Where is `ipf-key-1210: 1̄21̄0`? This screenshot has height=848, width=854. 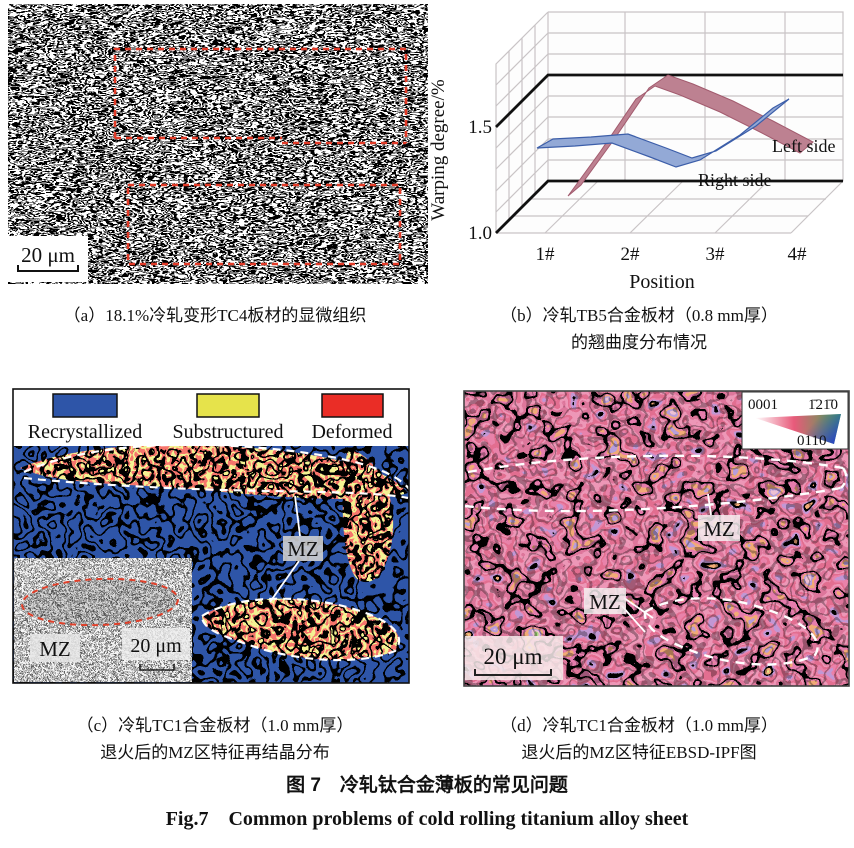
ipf-key-1210: 1̄21̄0 is located at coordinates (823, 405).